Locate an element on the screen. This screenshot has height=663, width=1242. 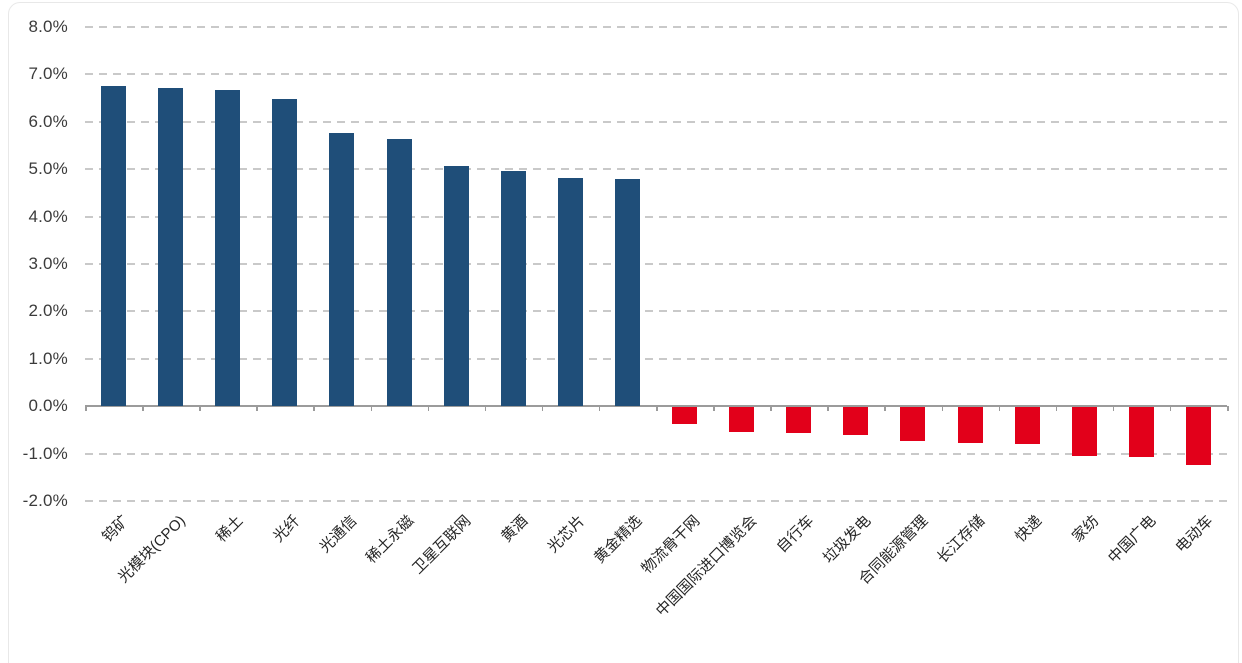
x-tick-label: 光纤 is located at coordinates (286, 529).